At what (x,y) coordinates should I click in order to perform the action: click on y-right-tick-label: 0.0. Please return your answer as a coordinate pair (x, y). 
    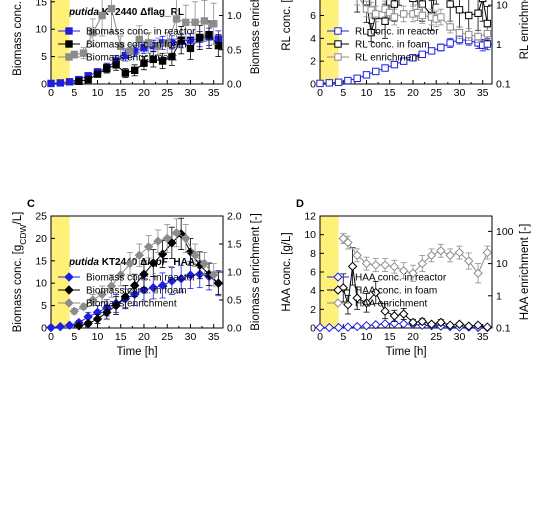
    Looking at the image, I should click on (234, 329).